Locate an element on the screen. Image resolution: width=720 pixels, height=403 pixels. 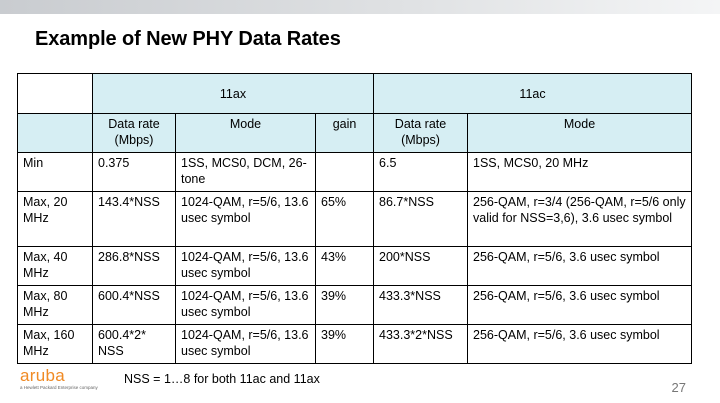
page-number: 27 is located at coordinates (678, 387).